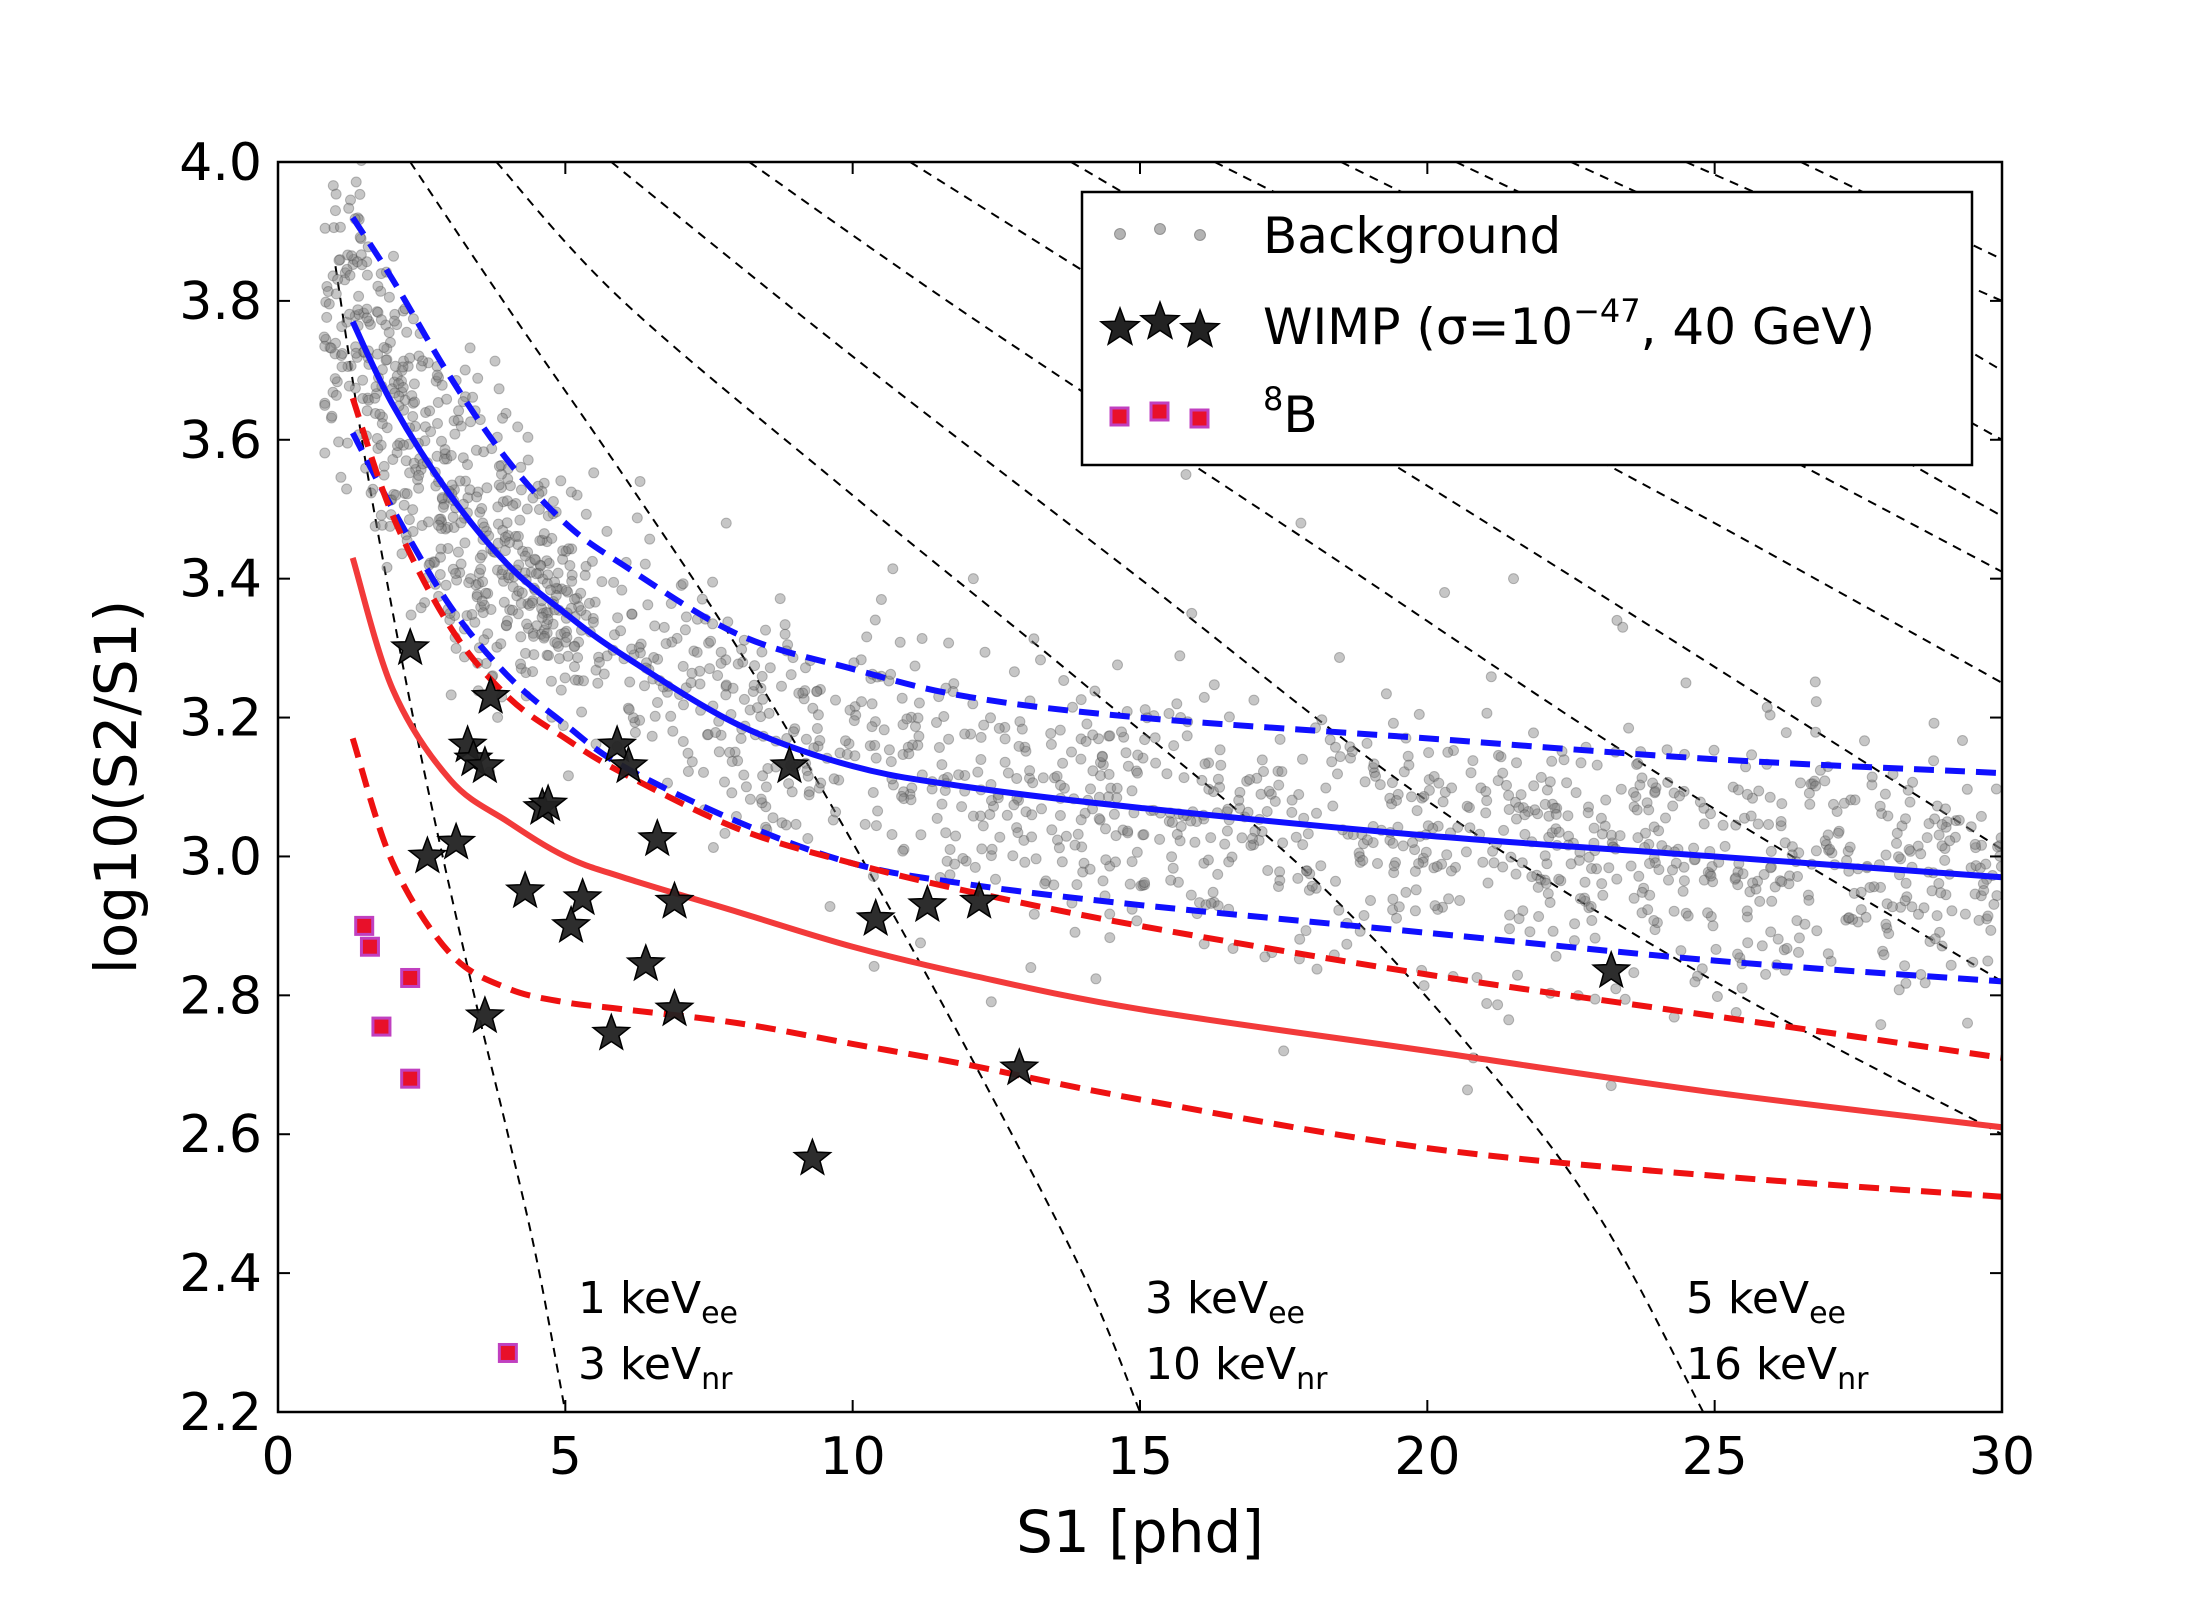 This screenshot has width=2200, height=1600. Describe the element at coordinates (548, 802) in the screenshot. I see `wimp-point` at that location.